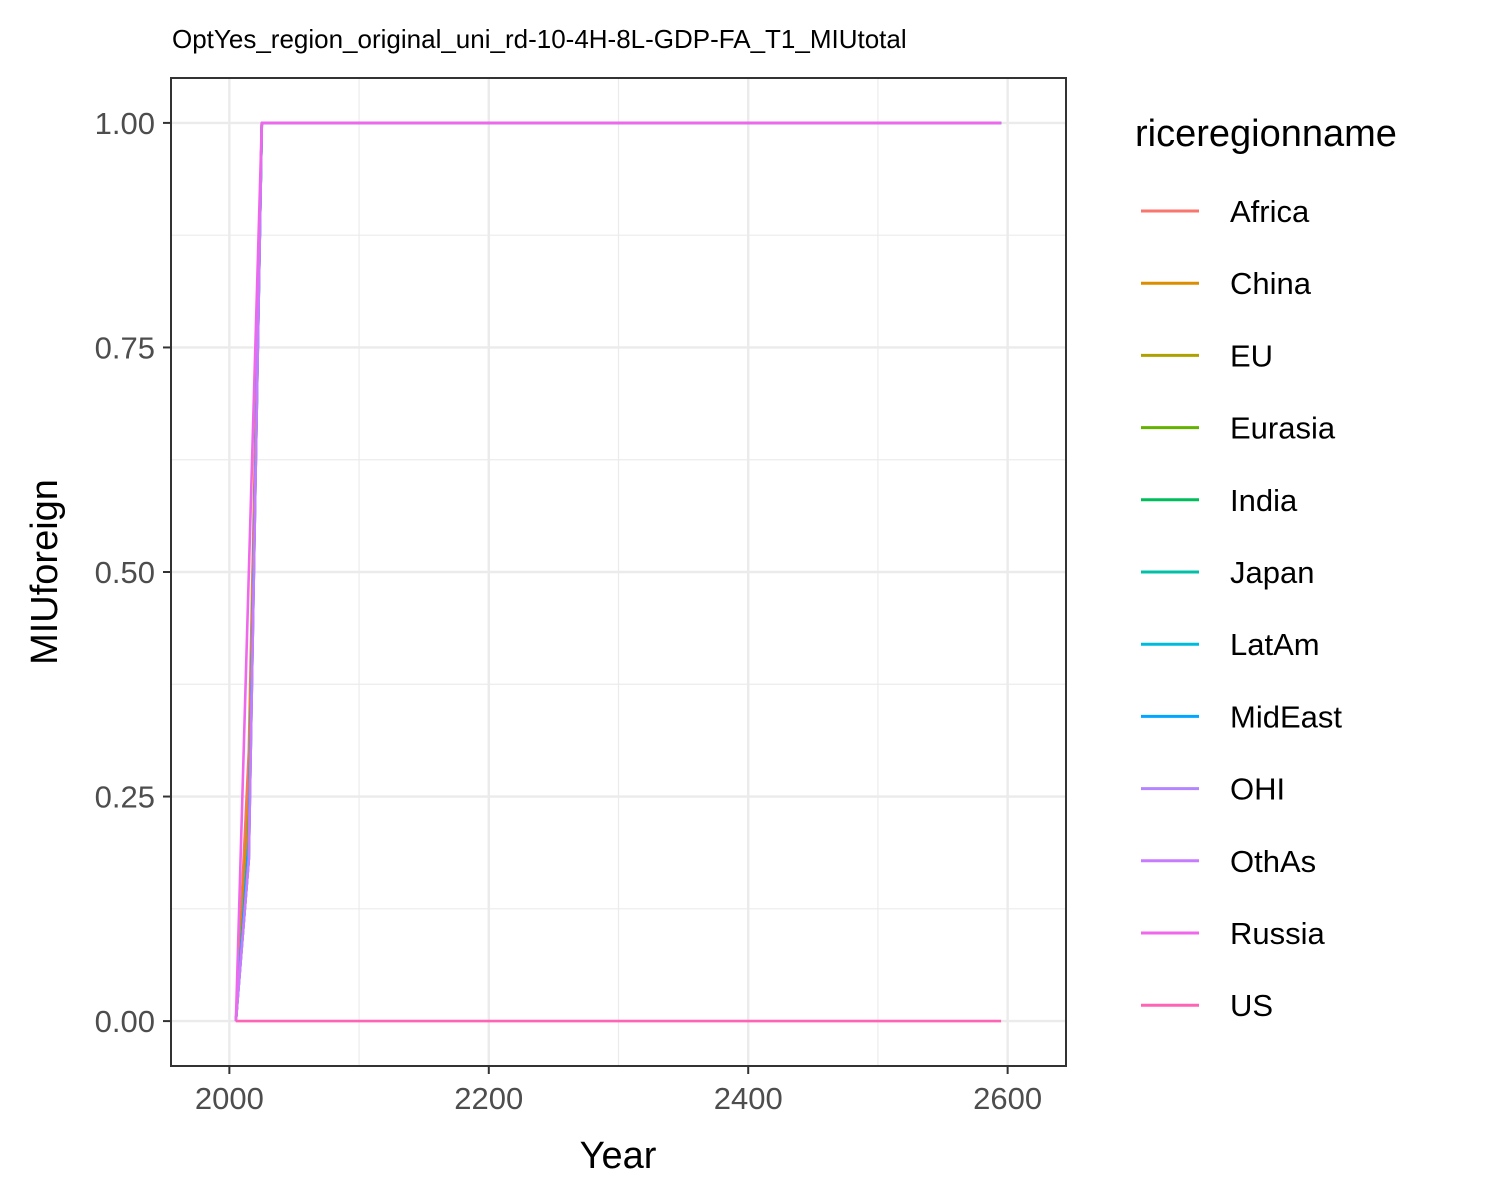 Image resolution: width=1500 pixels, height=1200 pixels. I want to click on legend-label-eurasia: Eurasia, so click(1283, 428).